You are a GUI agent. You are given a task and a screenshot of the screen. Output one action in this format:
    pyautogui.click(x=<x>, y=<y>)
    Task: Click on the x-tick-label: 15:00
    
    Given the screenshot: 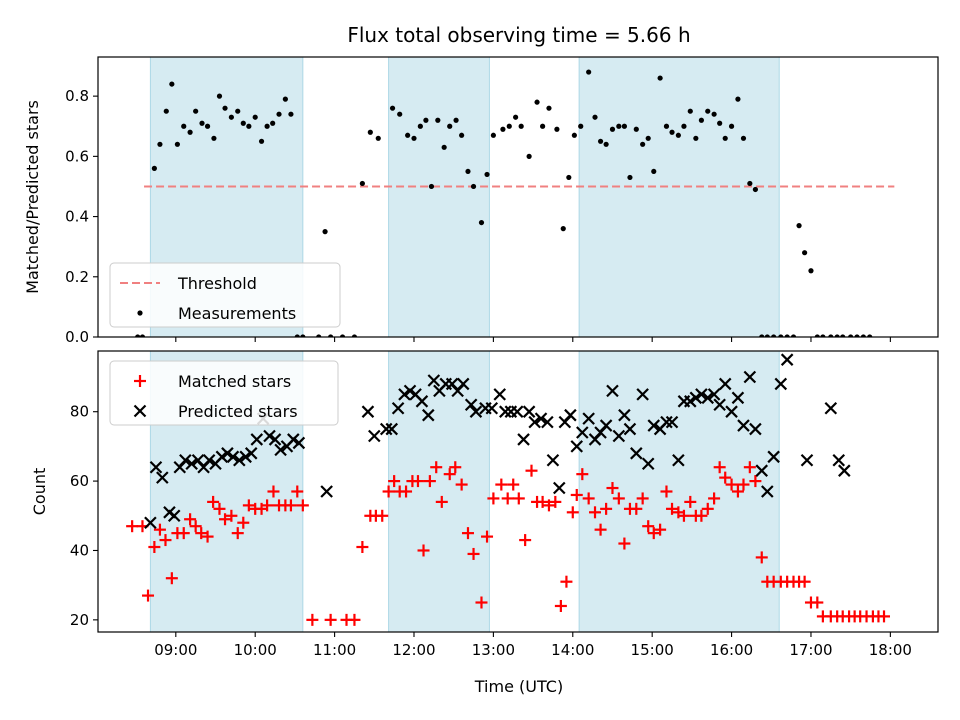 What is the action you would take?
    pyautogui.click(x=652, y=650)
    